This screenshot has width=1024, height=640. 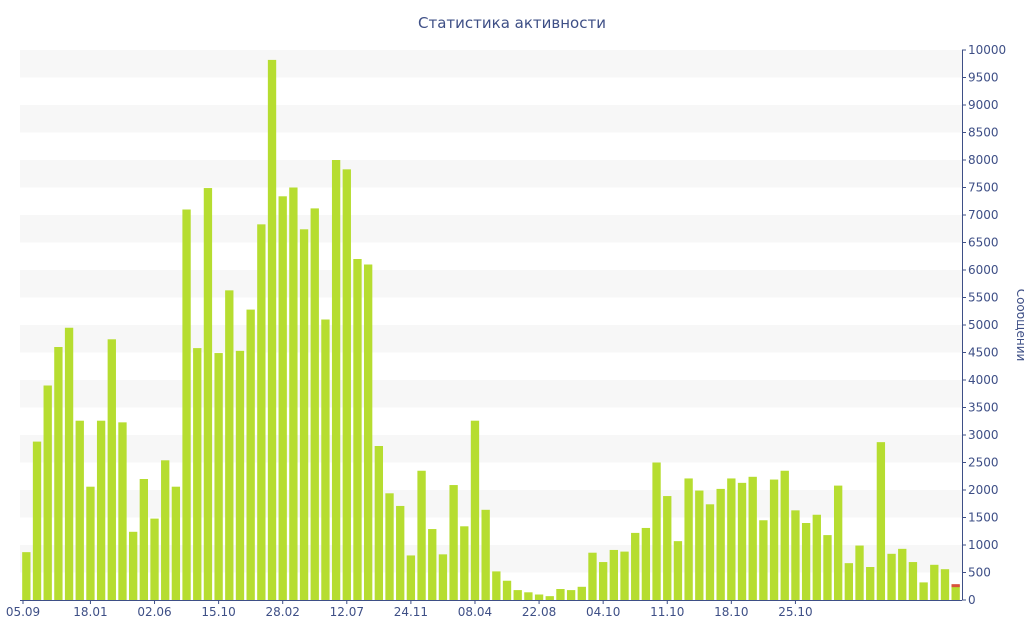 What do you see at coordinates (90, 612) in the screenshot?
I see `x-tick-label: 18.01` at bounding box center [90, 612].